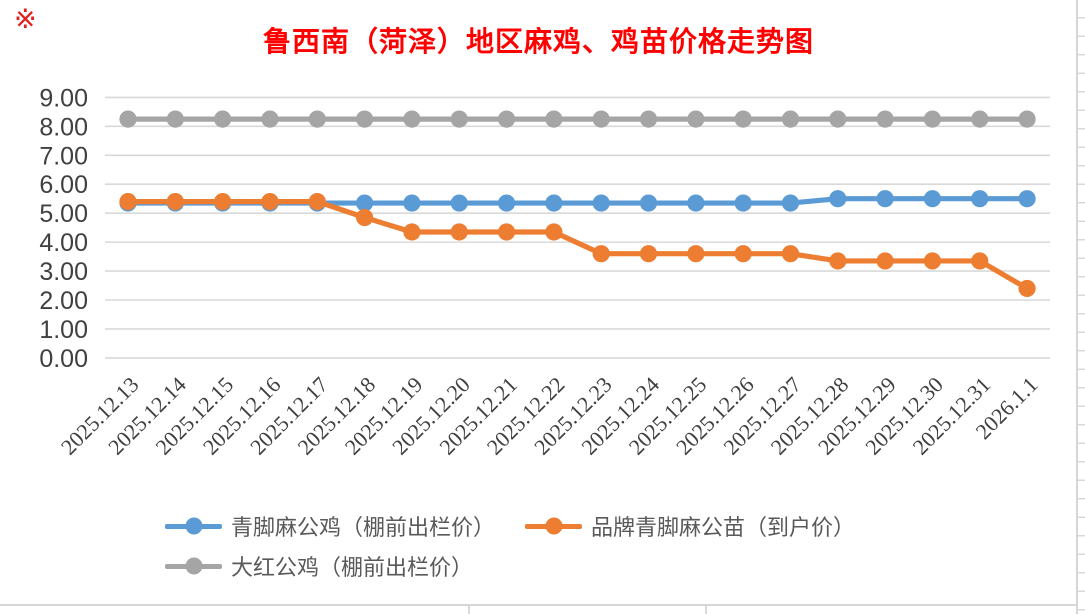  Describe the element at coordinates (542, 605) in the screenshot. I see `chart-border-bottom` at that location.